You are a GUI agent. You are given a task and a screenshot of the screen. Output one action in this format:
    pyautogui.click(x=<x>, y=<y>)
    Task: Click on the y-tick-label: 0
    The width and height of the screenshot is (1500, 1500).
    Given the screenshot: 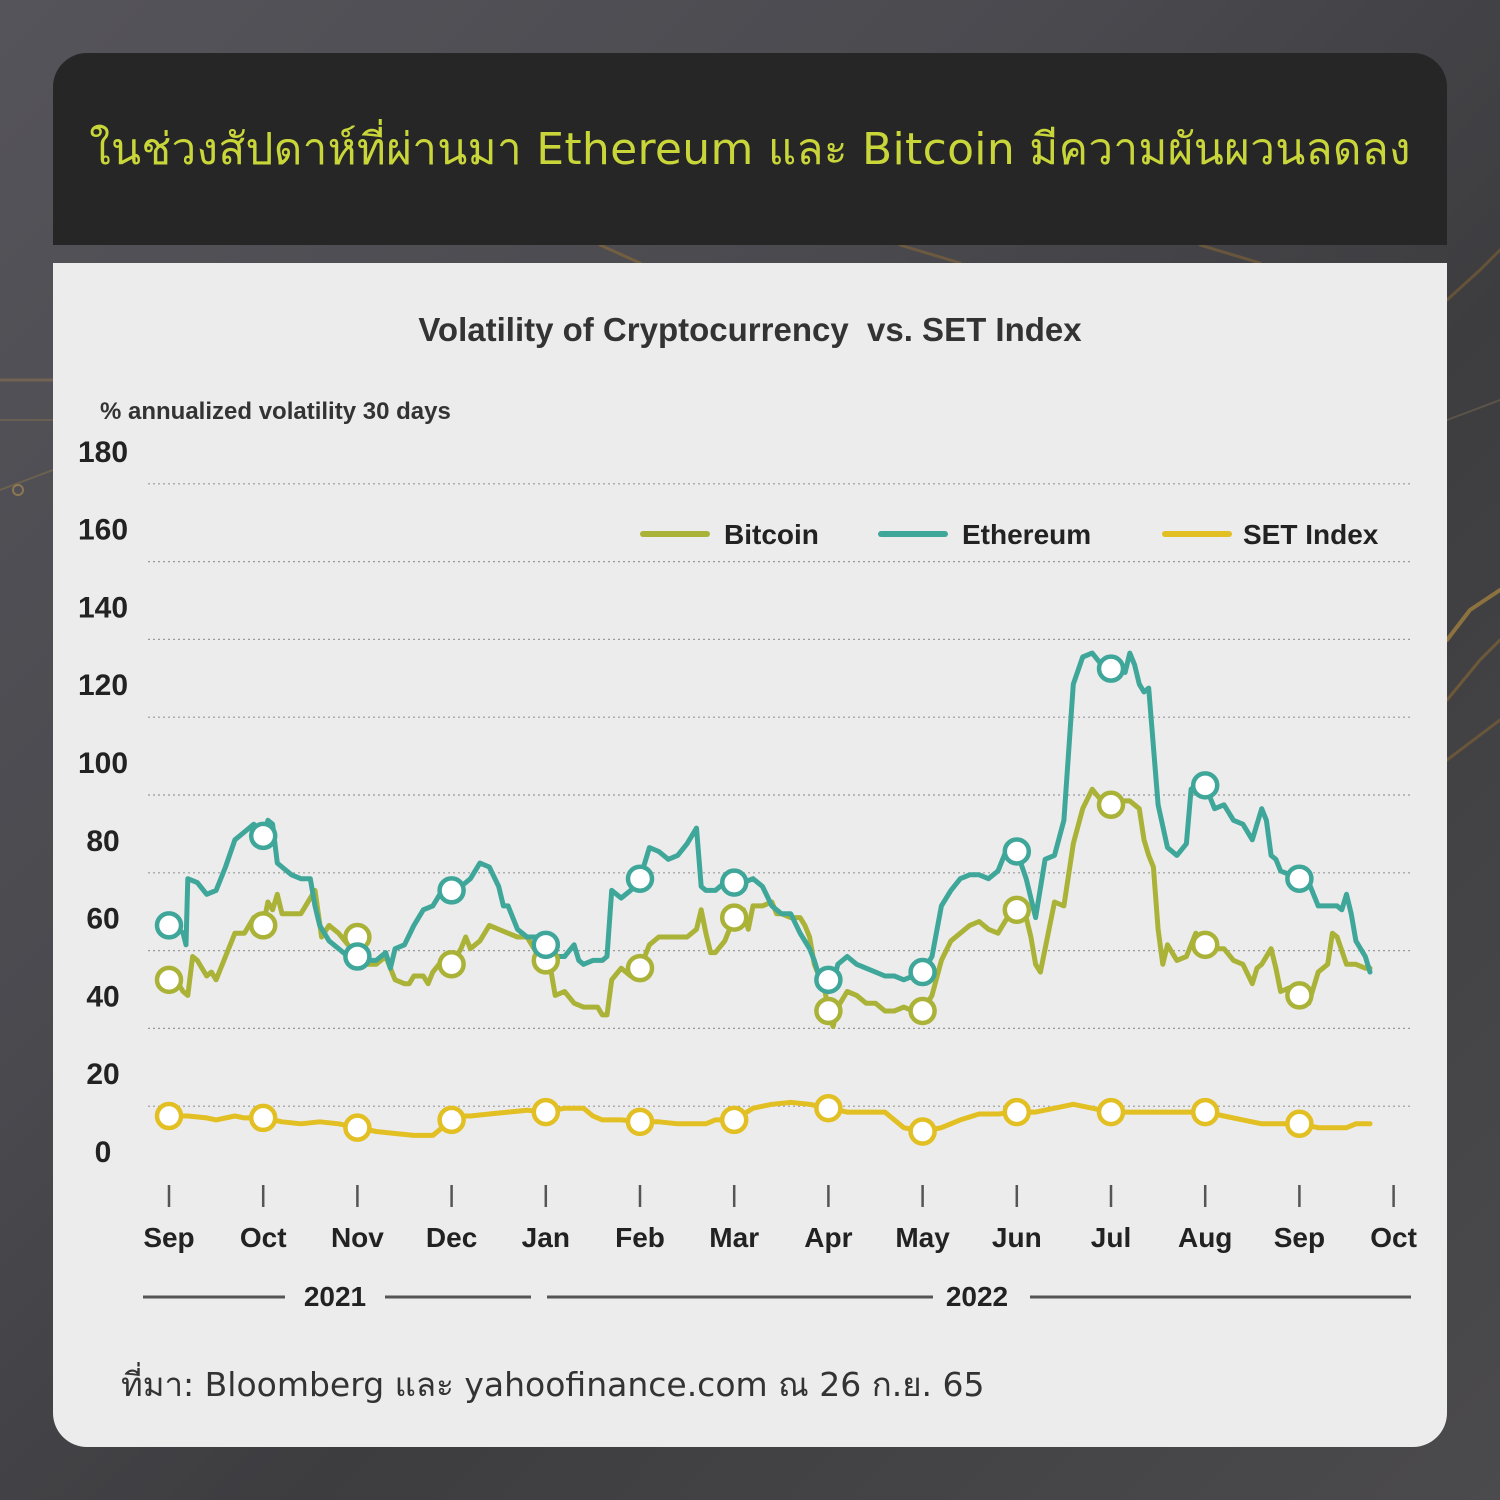 What is the action you would take?
    pyautogui.click(x=103, y=1152)
    